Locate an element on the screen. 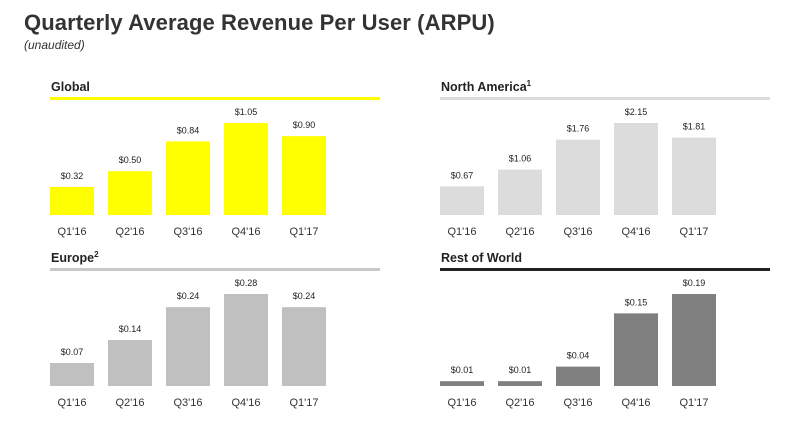 This screenshot has height=428, width=800. bar-value-label: $0.07 is located at coordinates (72, 352).